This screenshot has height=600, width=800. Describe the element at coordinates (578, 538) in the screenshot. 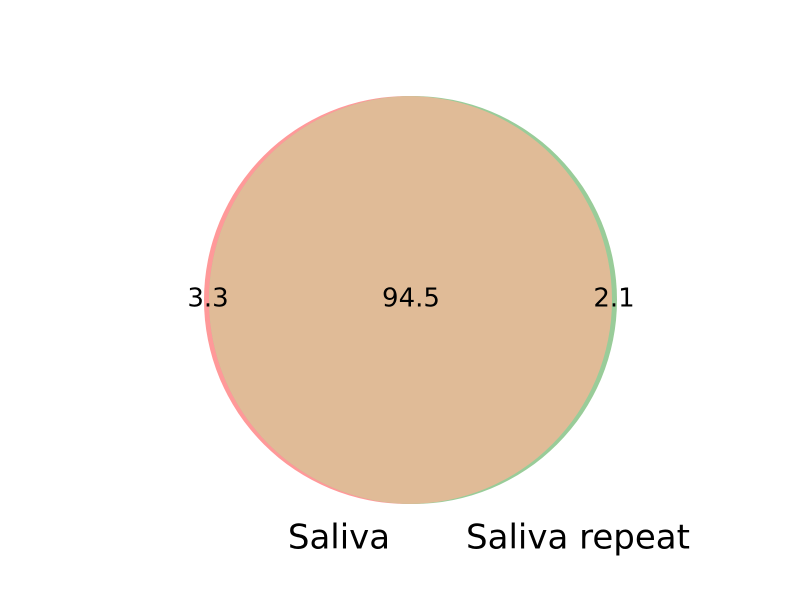

I see `saliva-repeat-set-label: Saliva repeat` at that location.